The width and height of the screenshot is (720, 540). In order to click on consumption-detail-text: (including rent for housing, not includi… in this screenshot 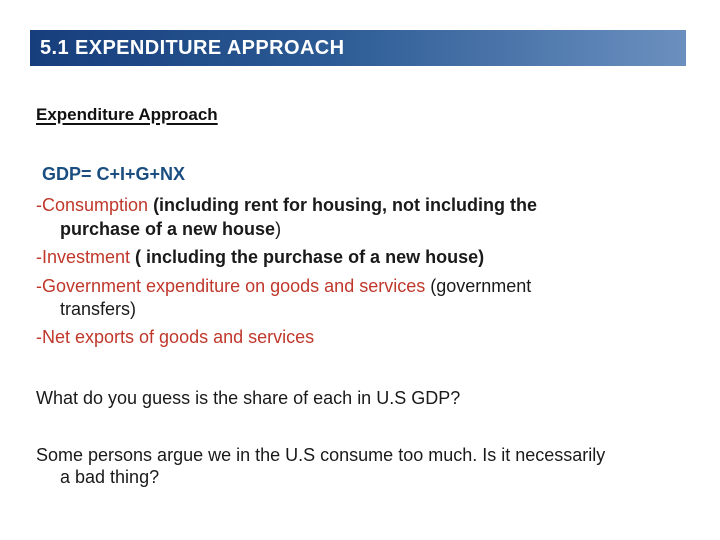, I will do `click(345, 205)`.